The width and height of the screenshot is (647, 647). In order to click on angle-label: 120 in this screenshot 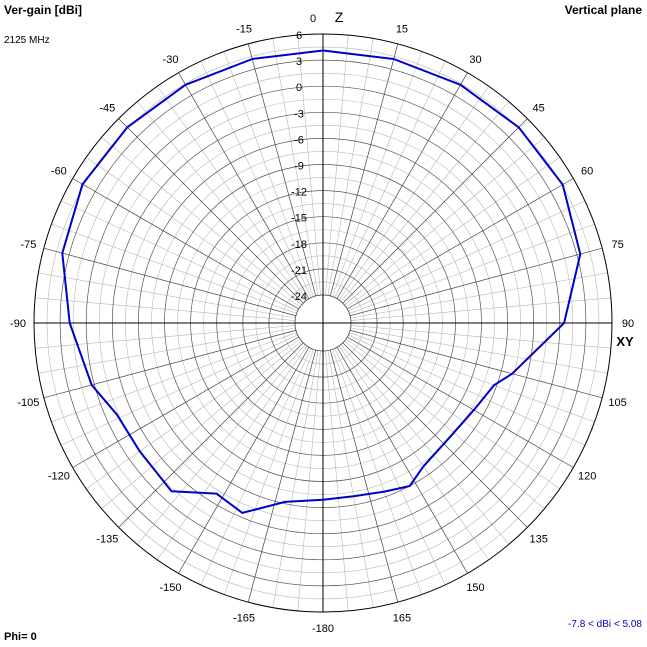, I will do `click(587, 477)`.